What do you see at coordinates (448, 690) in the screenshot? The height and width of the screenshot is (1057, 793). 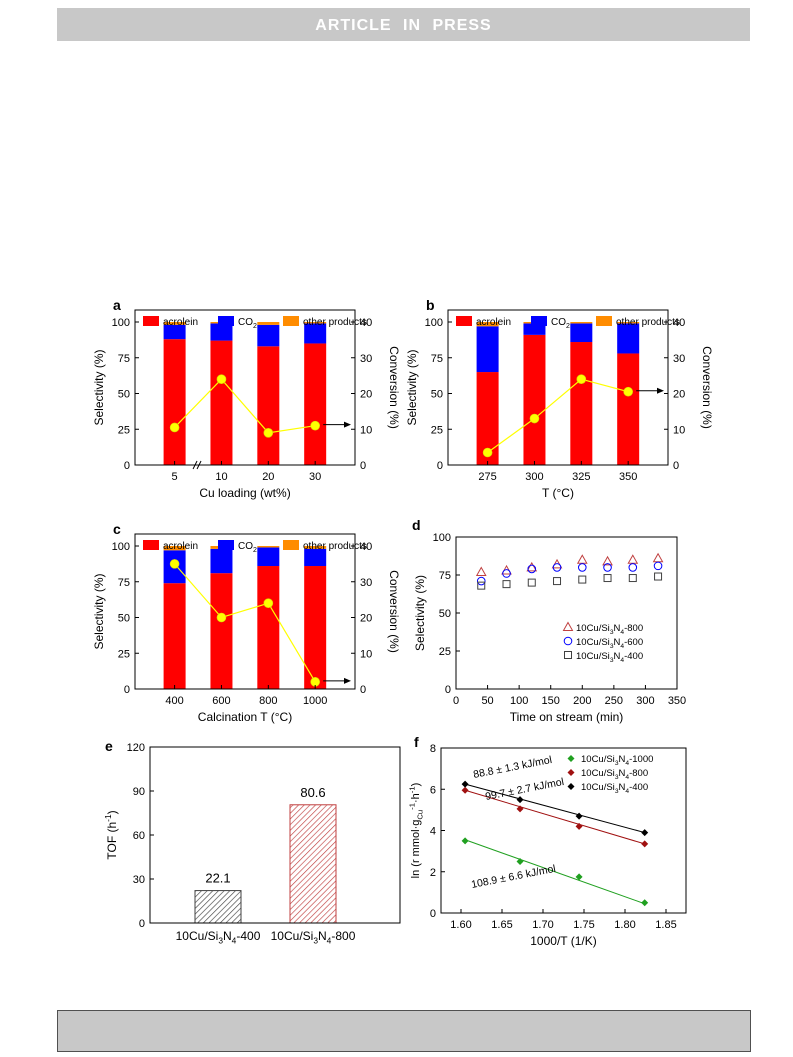 I see `ytick-label-d-0: 0` at bounding box center [448, 690].